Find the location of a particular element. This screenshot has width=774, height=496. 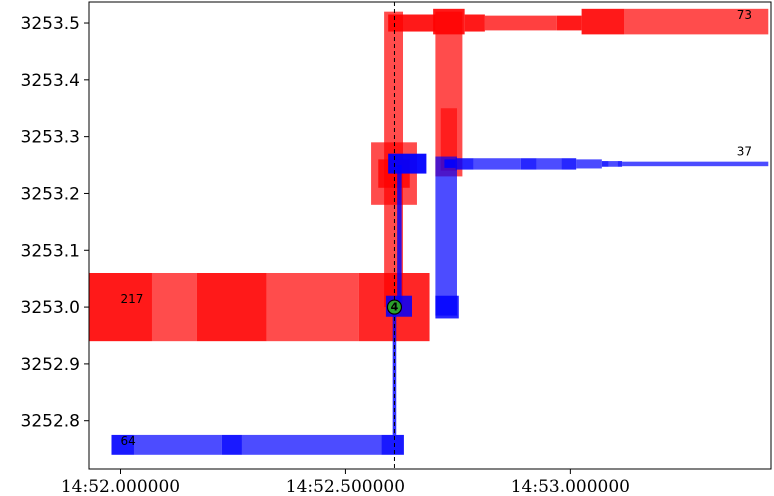

y-tick-label-6: 3253.4 is located at coordinates (50, 81).